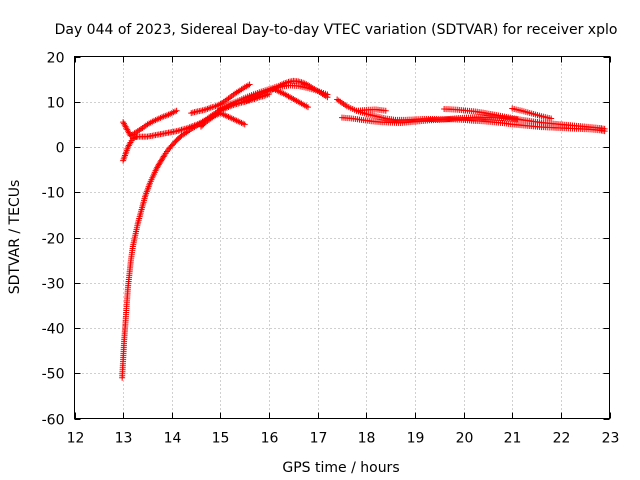 The height and width of the screenshot is (480, 640). I want to click on x-tick-label: 17, so click(319, 439).